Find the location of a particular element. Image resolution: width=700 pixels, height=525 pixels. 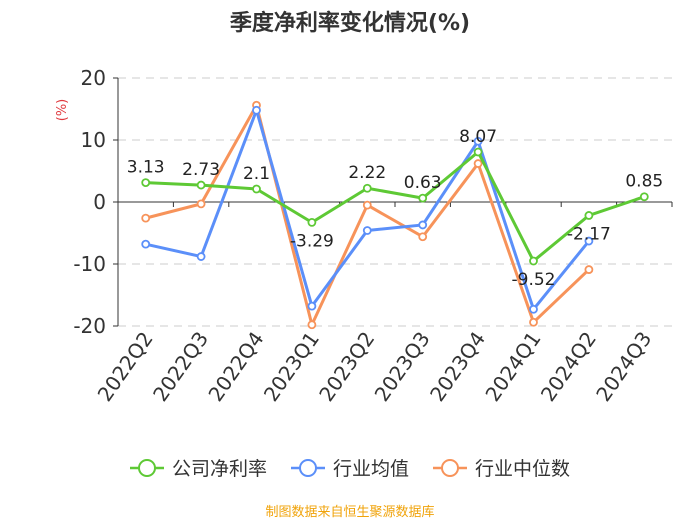

x-tick-label: 2023Q3 is located at coordinates (402, 366).